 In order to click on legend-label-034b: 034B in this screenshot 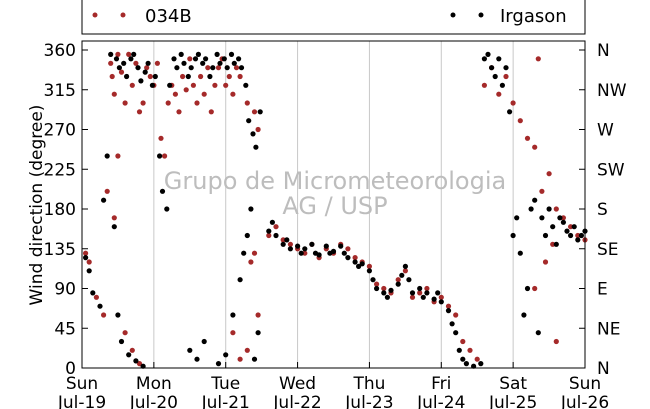, I will do `click(168, 16)`.